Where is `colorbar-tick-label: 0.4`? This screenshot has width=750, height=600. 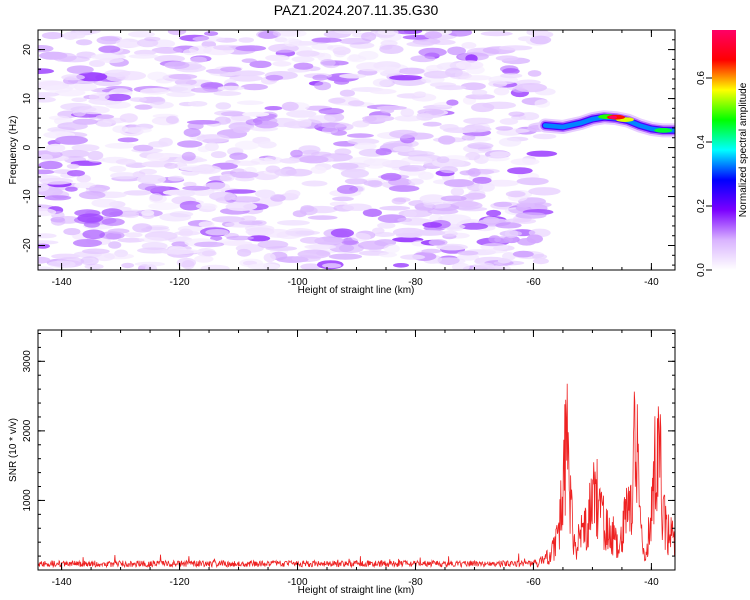
colorbar-tick-label: 0.4 is located at coordinates (701, 142).